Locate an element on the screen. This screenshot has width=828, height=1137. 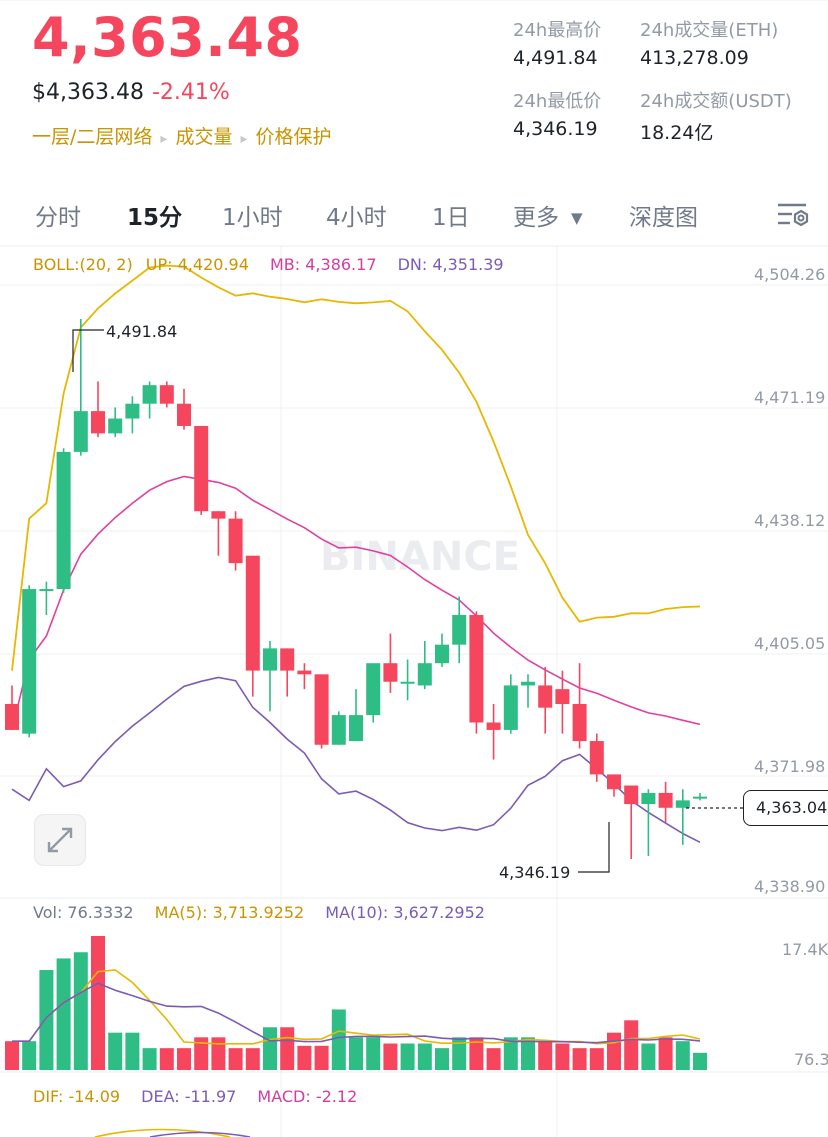
tab-1hour: 1小时 is located at coordinates (252, 218).